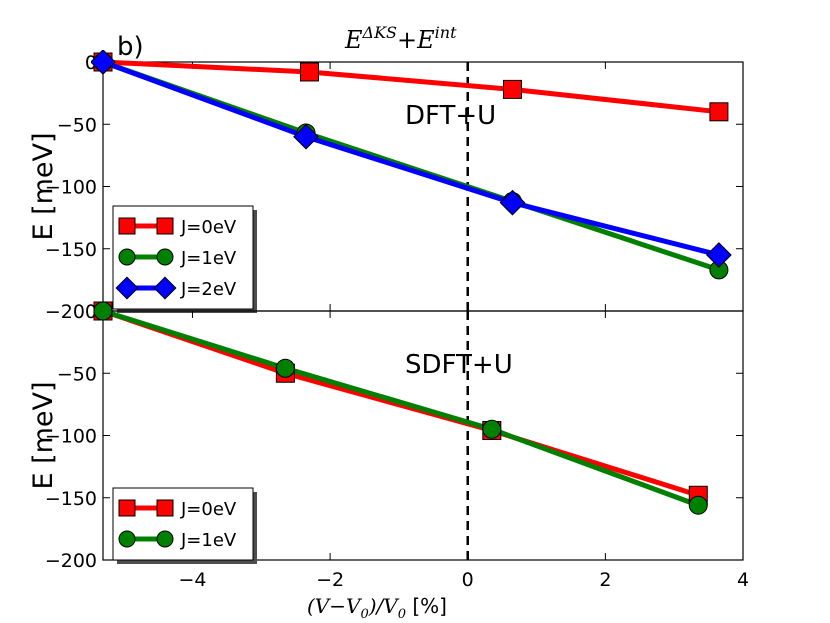 This screenshot has height=623, width=830. What do you see at coordinates (377, 608) in the screenshot?
I see `x-axis-label: (V−V0)/V0 [%]` at bounding box center [377, 608].